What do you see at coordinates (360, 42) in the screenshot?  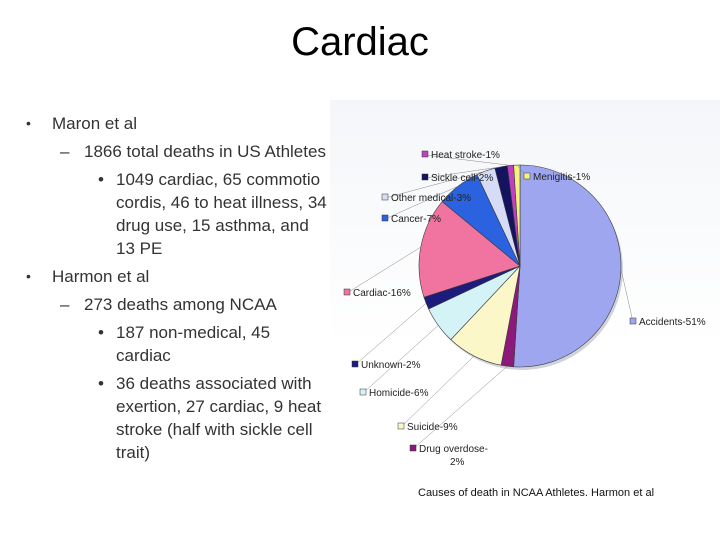 I see `slide-title: Cardiac` at bounding box center [360, 42].